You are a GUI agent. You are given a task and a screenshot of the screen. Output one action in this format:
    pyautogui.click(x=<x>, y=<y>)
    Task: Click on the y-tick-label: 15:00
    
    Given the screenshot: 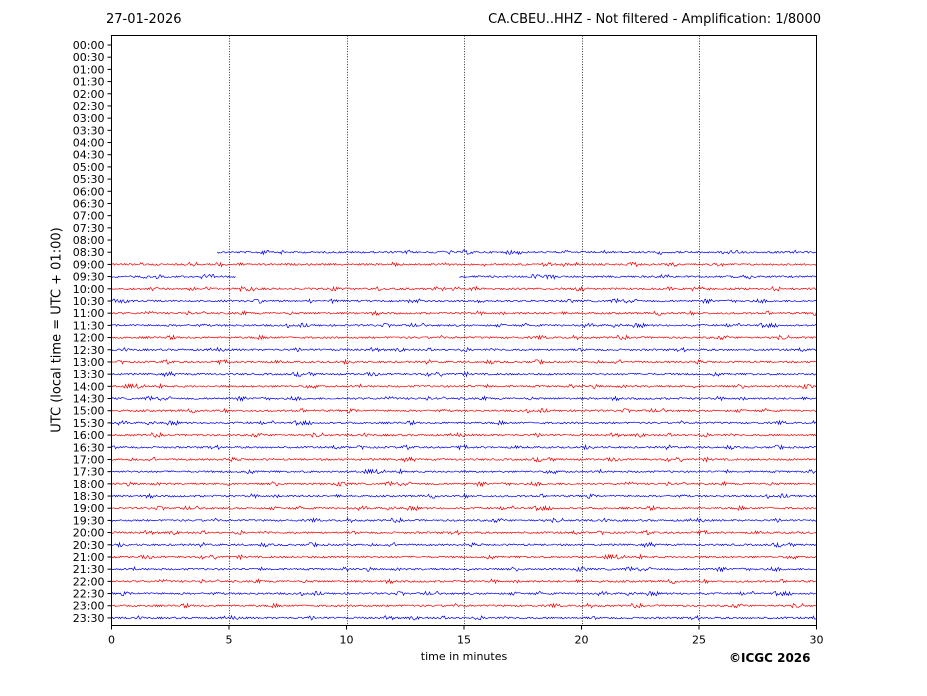 What is the action you would take?
    pyautogui.click(x=89, y=411)
    